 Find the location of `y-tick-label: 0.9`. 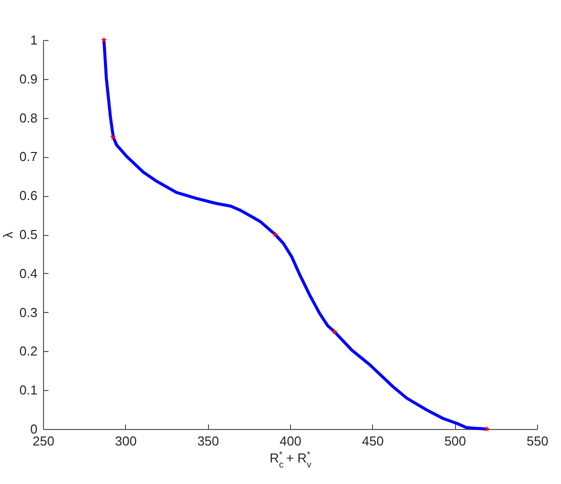

y-tick-label: 0.9 is located at coordinates (28, 78).